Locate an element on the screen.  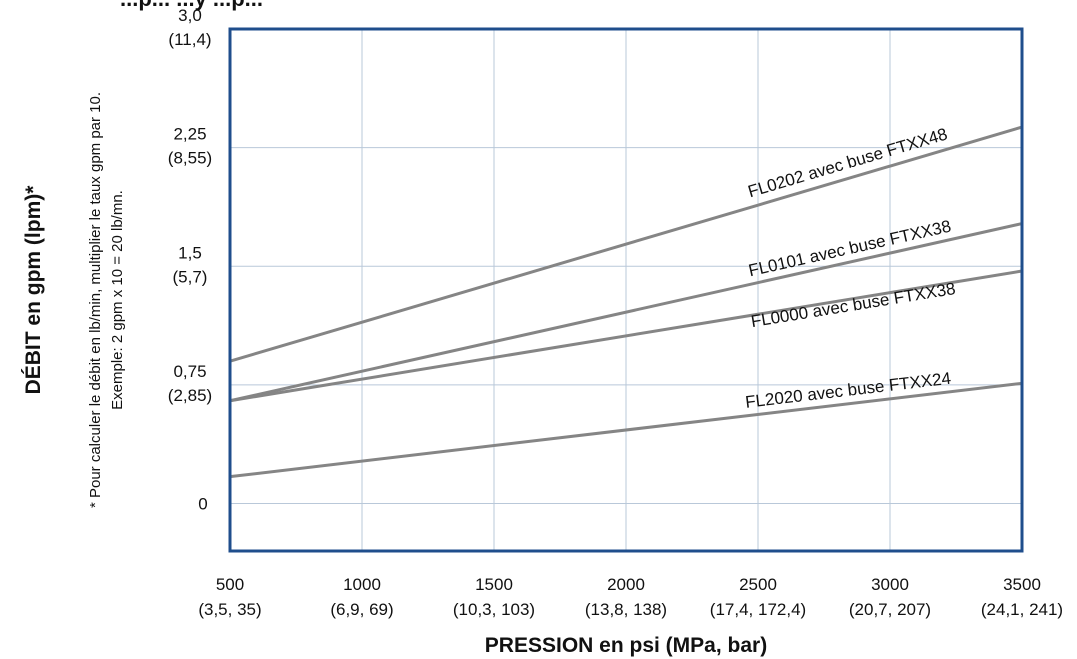
x-tick-label: 1000 is located at coordinates (362, 584).